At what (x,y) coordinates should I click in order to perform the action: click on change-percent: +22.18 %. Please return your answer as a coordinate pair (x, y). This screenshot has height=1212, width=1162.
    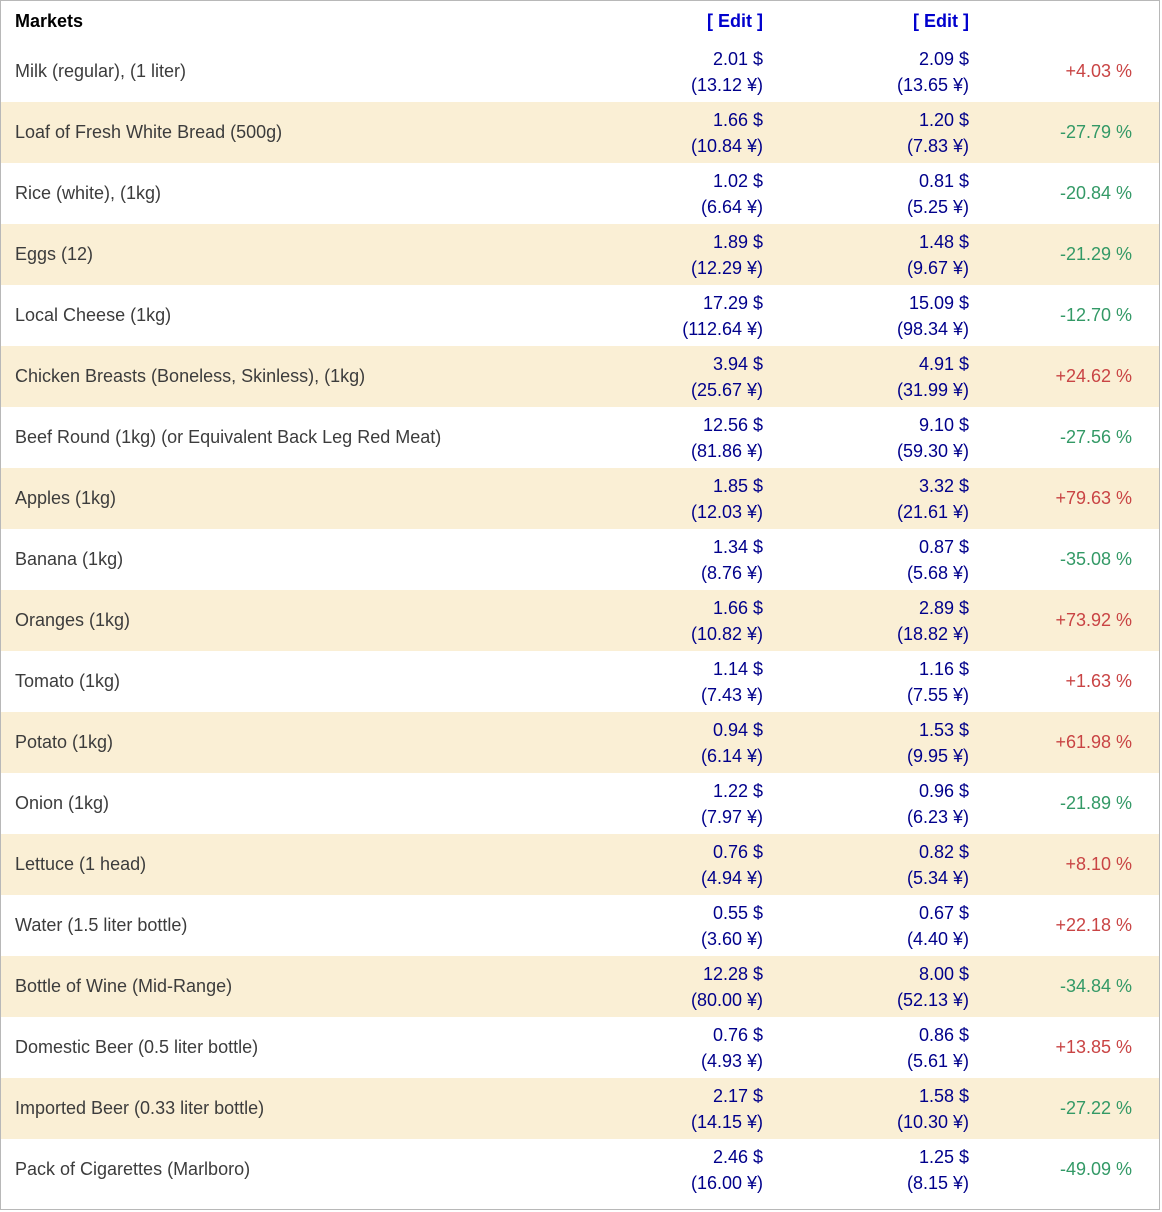
    Looking at the image, I should click on (1093, 925).